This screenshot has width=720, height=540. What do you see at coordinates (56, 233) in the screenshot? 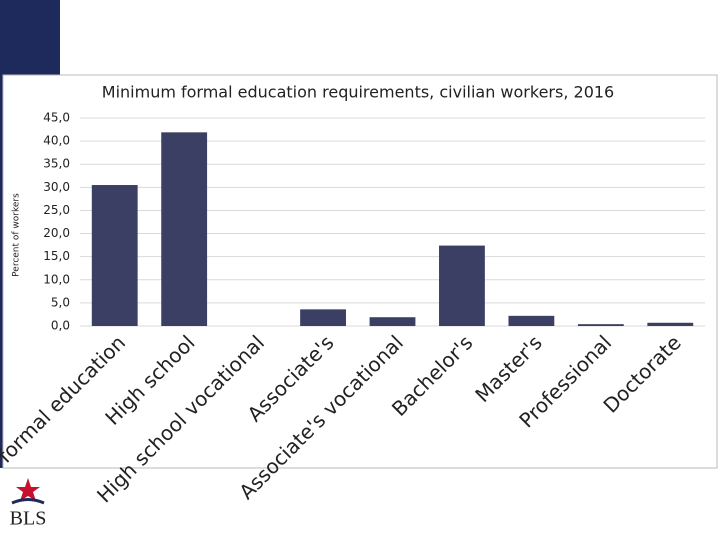
I see `y-tick-label: 20,0` at bounding box center [56, 233].